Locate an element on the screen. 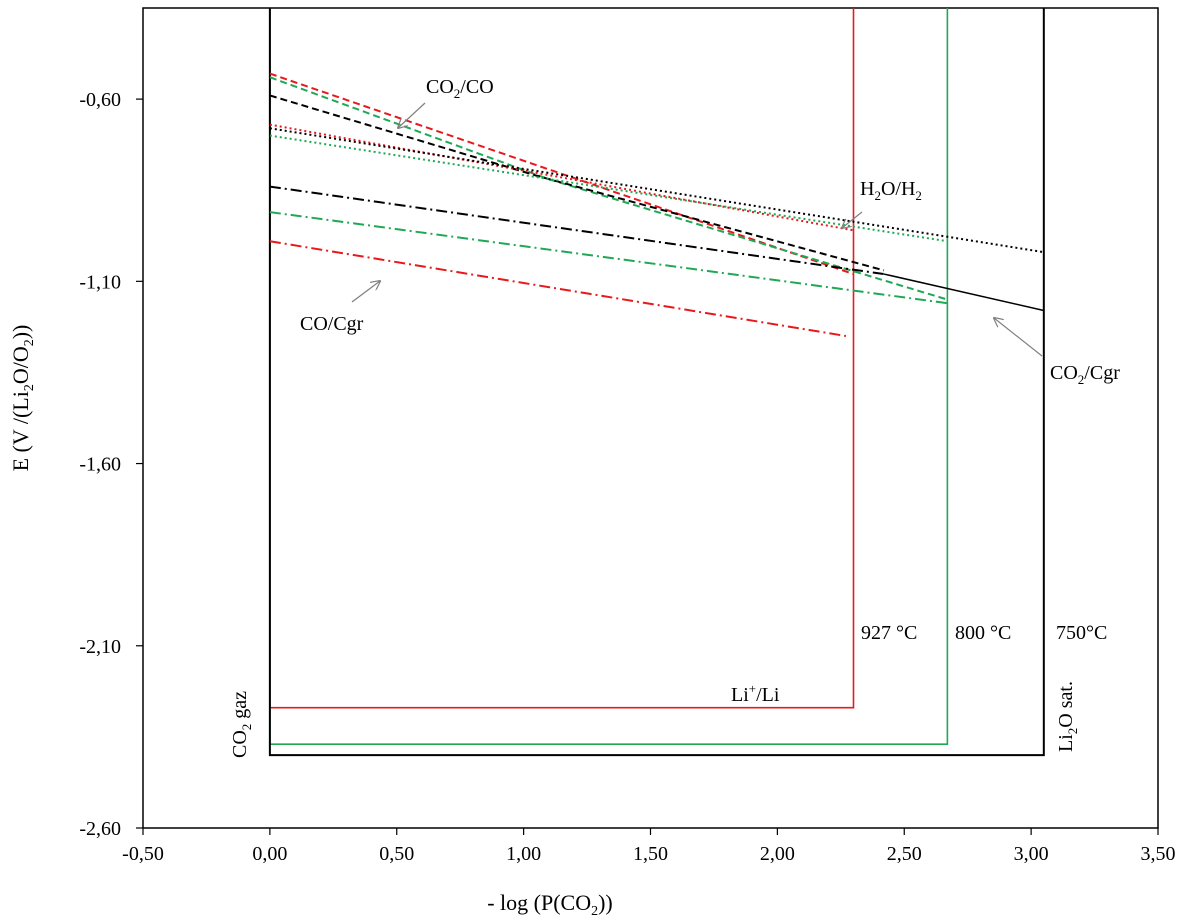 The image size is (1190, 922). series-co2-co-t800 is located at coordinates (608, 188).